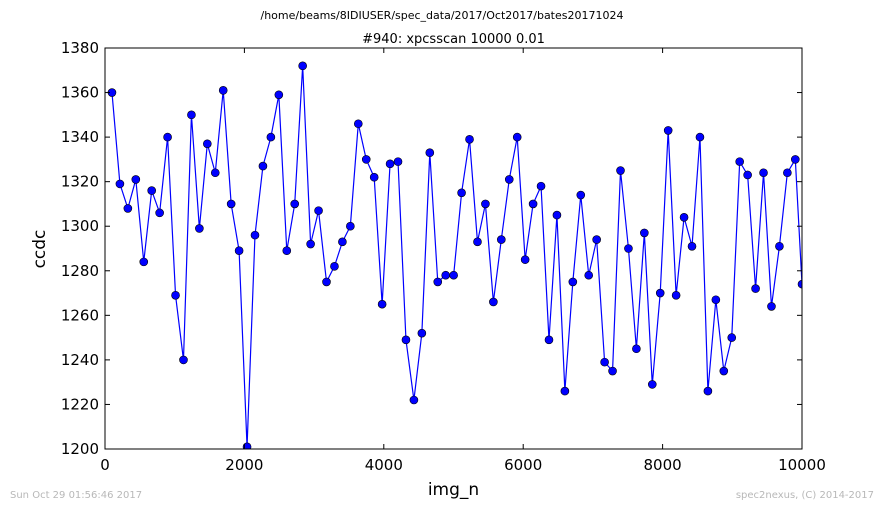  Describe the element at coordinates (80, 226) in the screenshot. I see `y-tick-label: 1300` at that location.